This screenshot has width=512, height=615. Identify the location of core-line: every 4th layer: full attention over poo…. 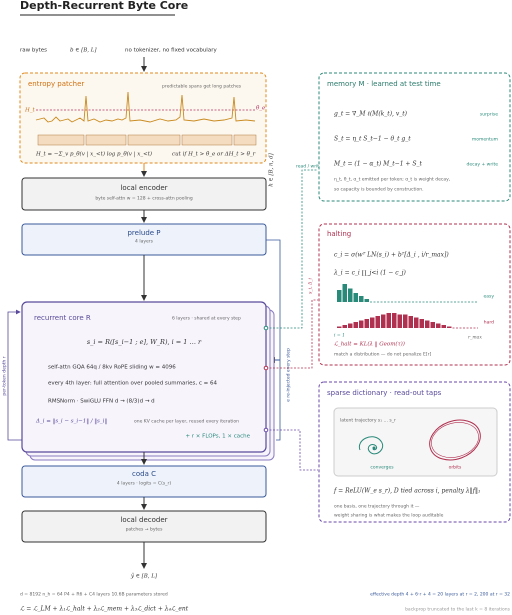
(133, 384).